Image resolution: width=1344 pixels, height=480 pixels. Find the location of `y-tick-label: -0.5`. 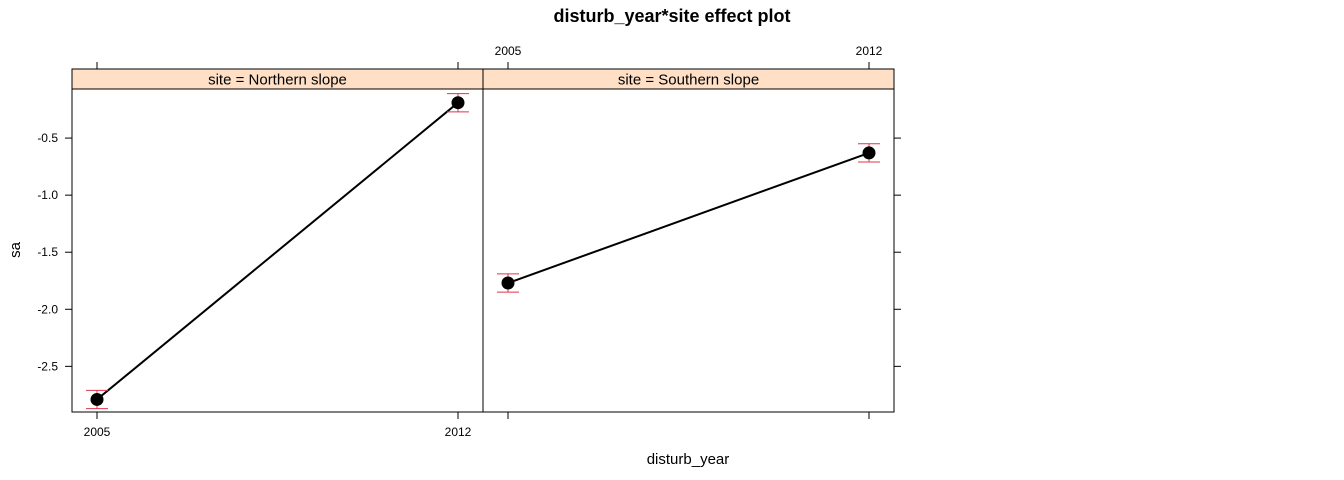

y-tick-label: -0.5 is located at coordinates (47, 138).